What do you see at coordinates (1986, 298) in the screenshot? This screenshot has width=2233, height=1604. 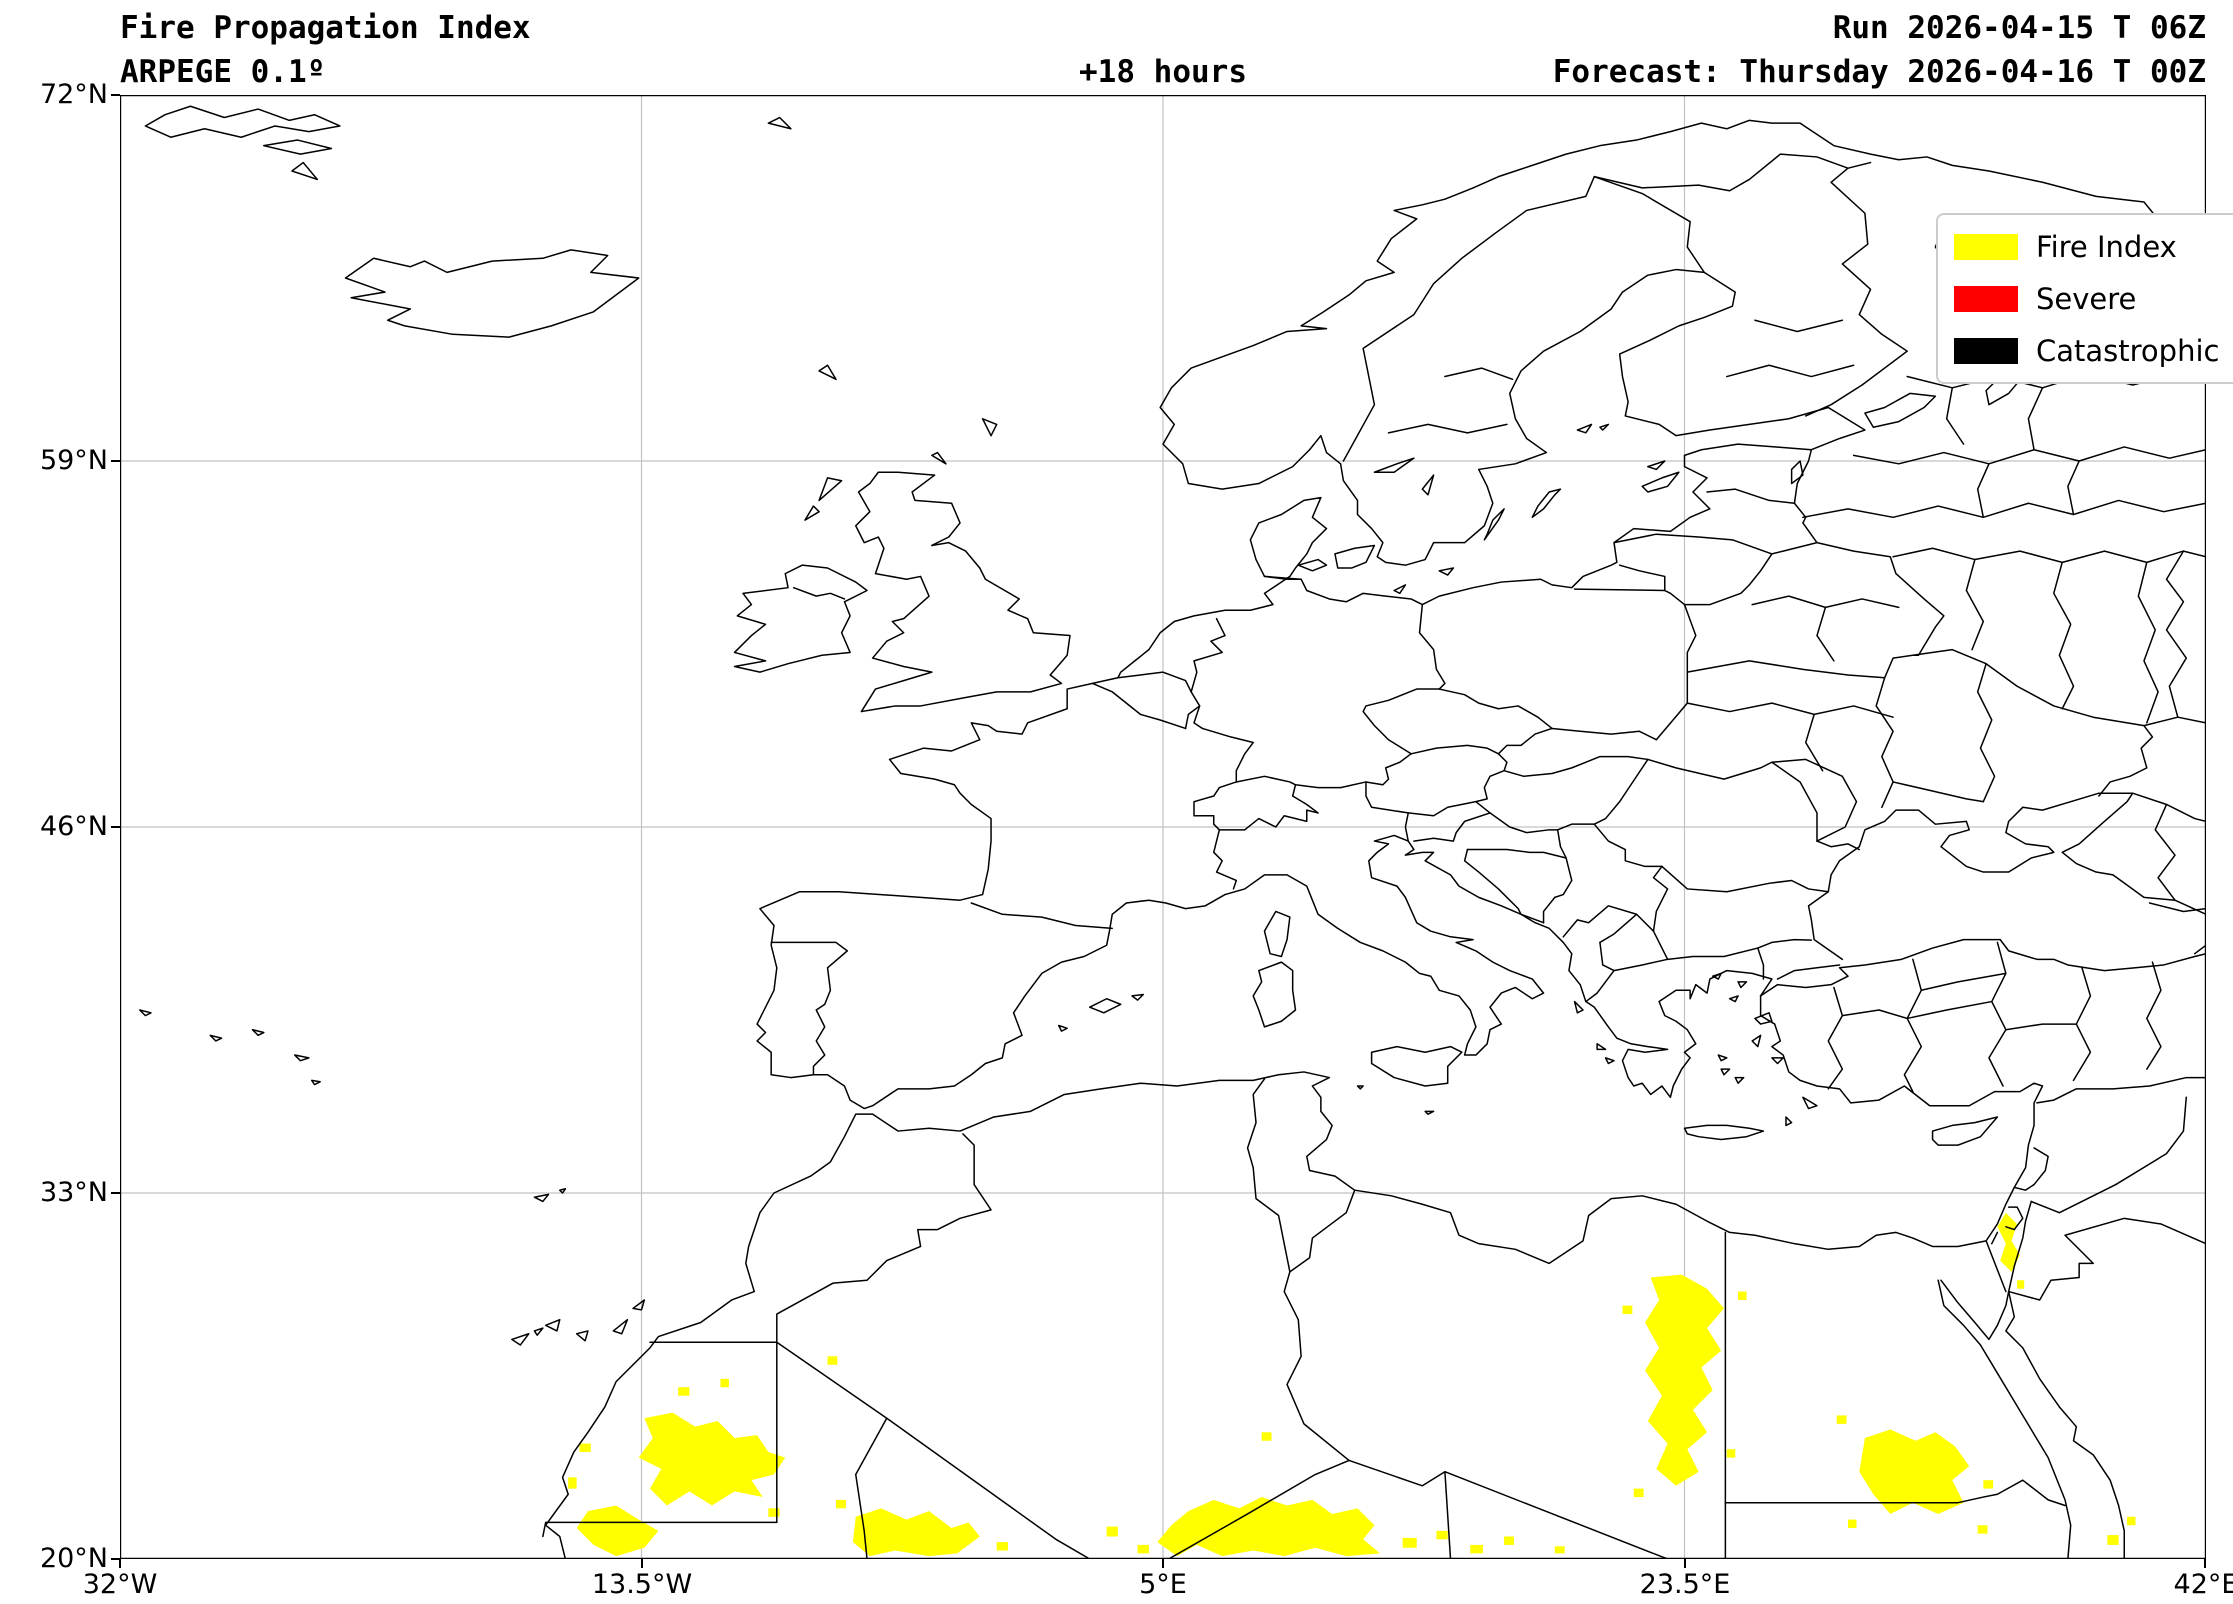 I see `severe-swatch` at bounding box center [1986, 298].